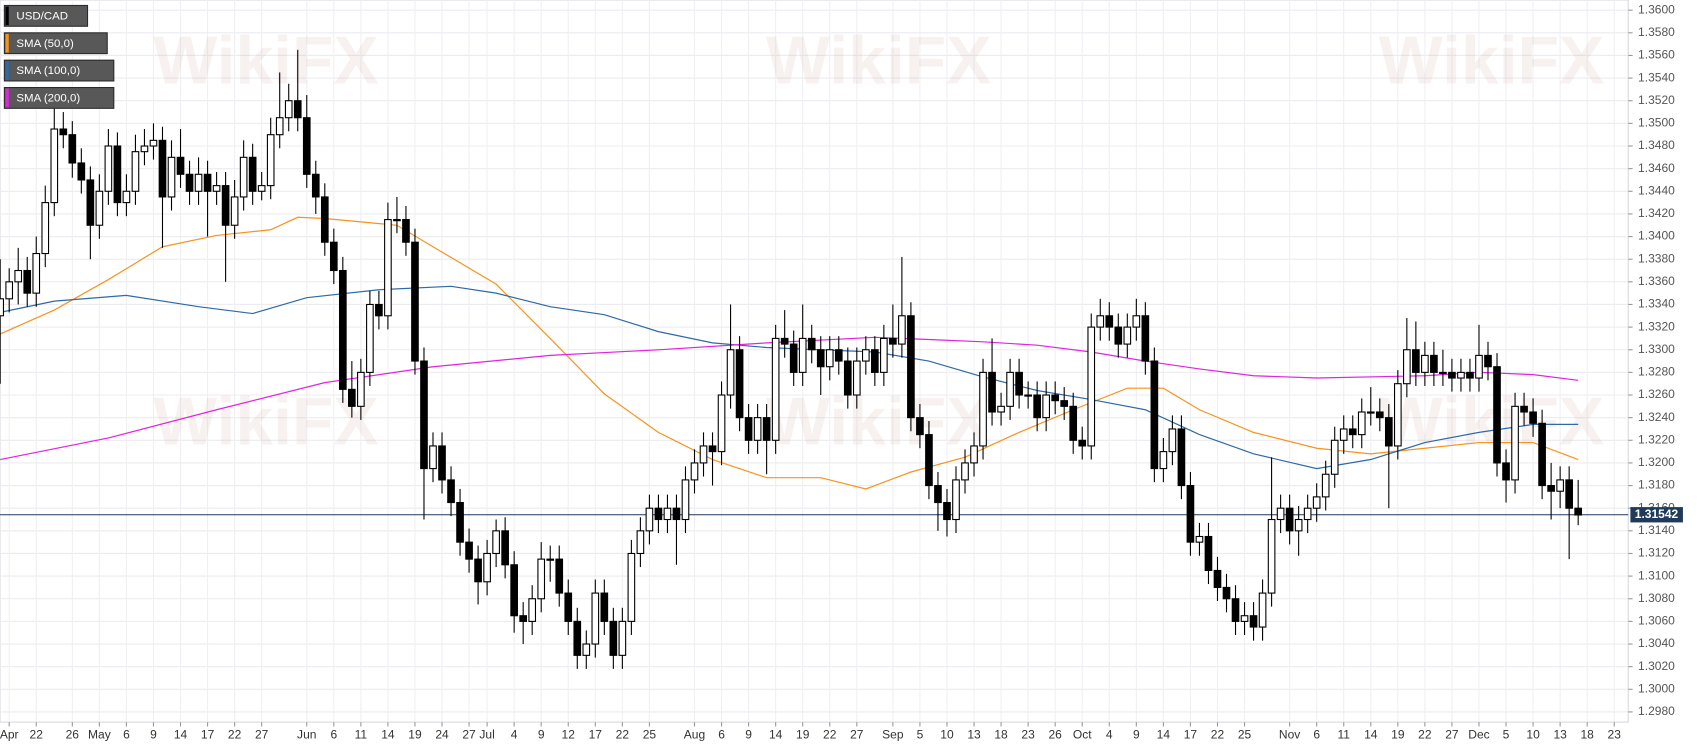 The image size is (1707, 744). I want to click on y-tick-label: 1.3220, so click(1656, 439).